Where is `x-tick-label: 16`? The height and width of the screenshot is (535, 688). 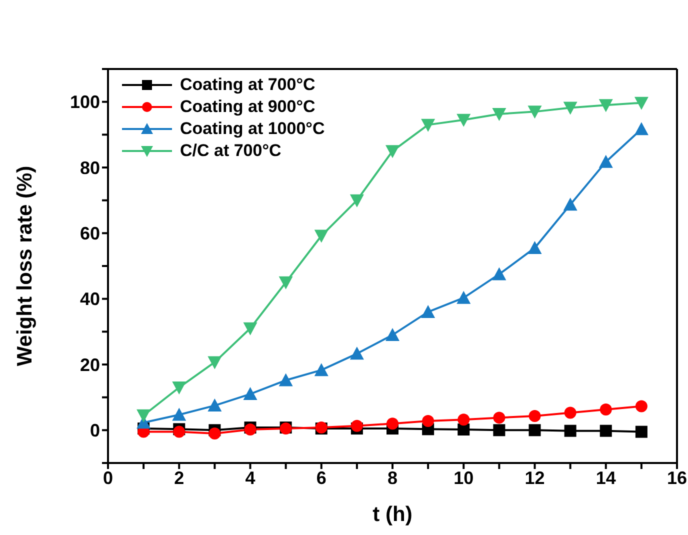
x-tick-label: 16 is located at coordinates (677, 478).